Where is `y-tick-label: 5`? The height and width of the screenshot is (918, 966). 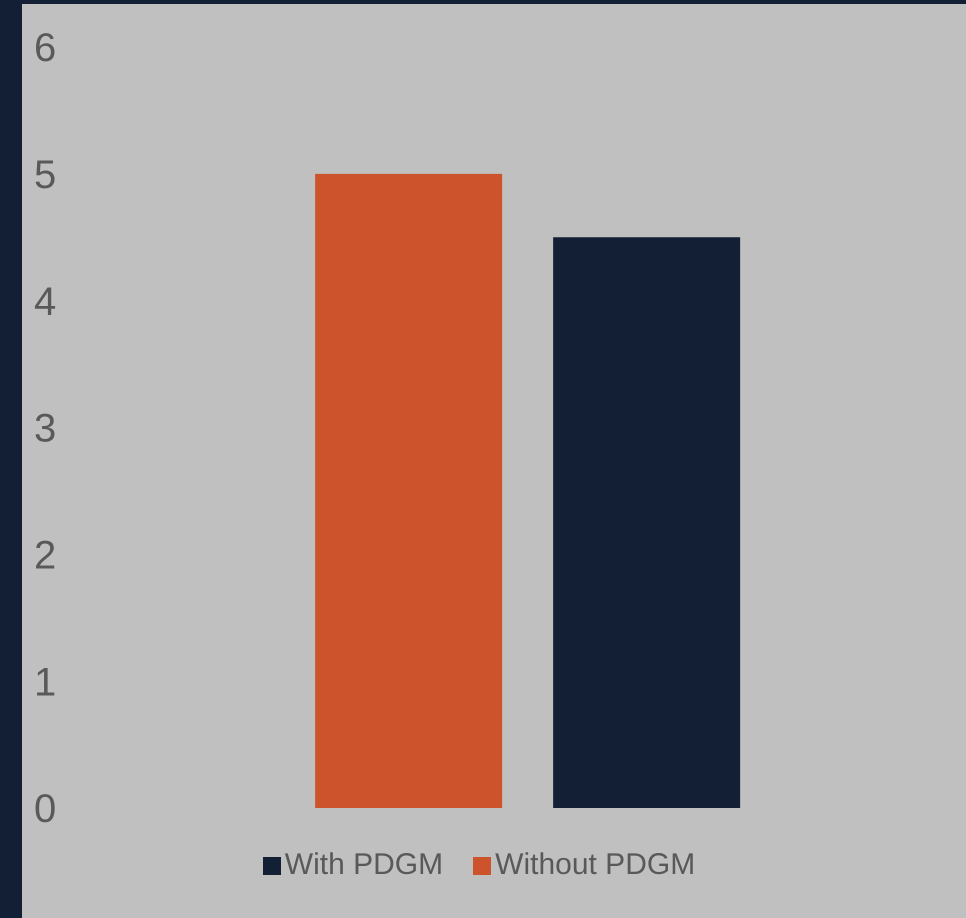
y-tick-label: 5 is located at coordinates (45, 175).